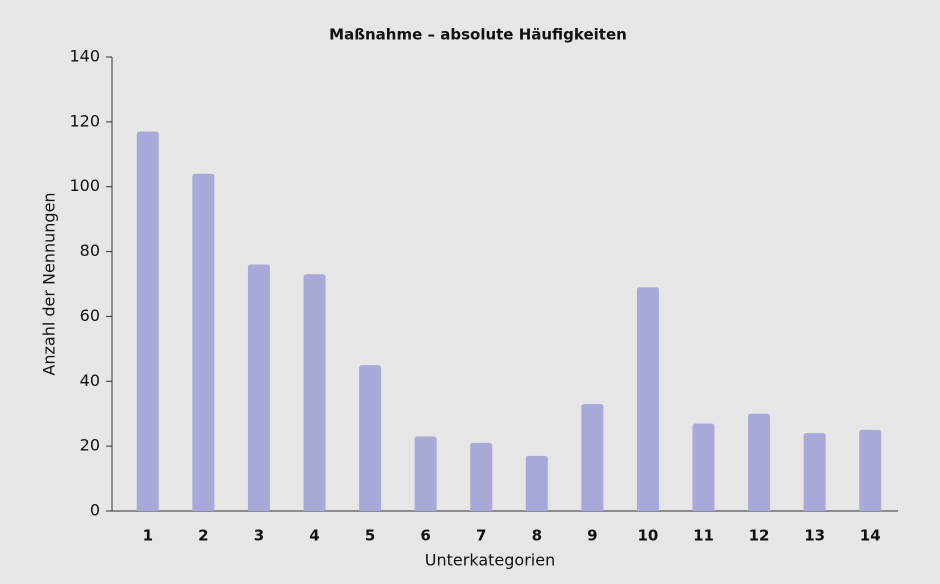 This screenshot has height=584, width=940. I want to click on y-tick-label: 140, so click(84, 56).